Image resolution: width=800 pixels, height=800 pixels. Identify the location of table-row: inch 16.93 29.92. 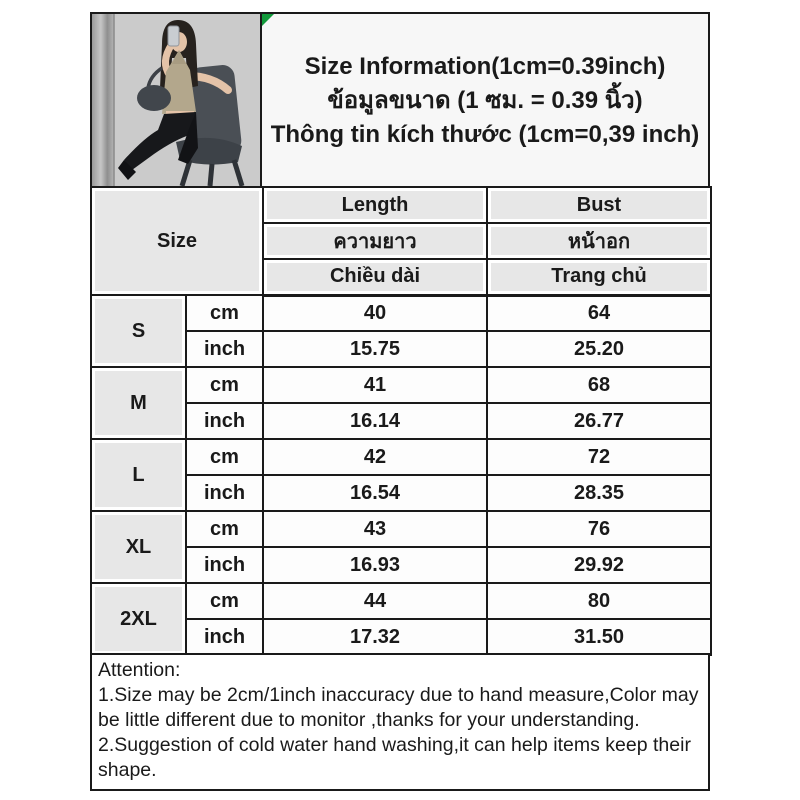
(401, 565).